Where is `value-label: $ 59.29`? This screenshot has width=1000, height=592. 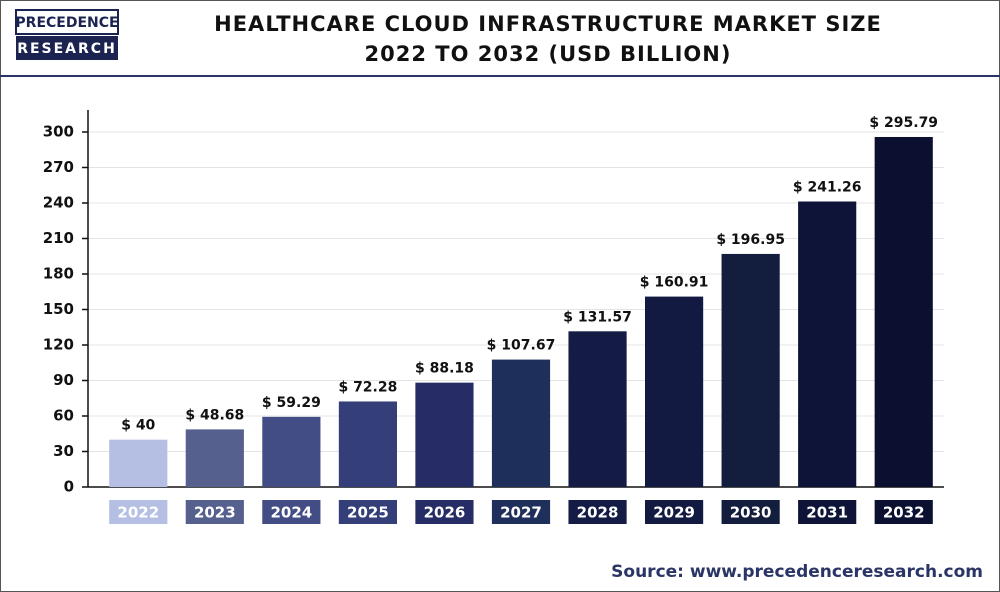 value-label: $ 59.29 is located at coordinates (291, 403).